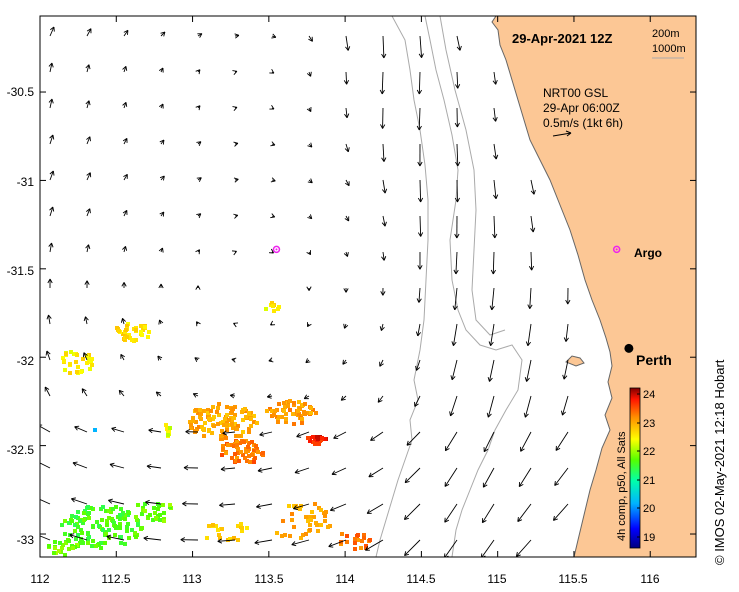  Describe the element at coordinates (276, 249) in the screenshot. I see `argo-marker` at that location.